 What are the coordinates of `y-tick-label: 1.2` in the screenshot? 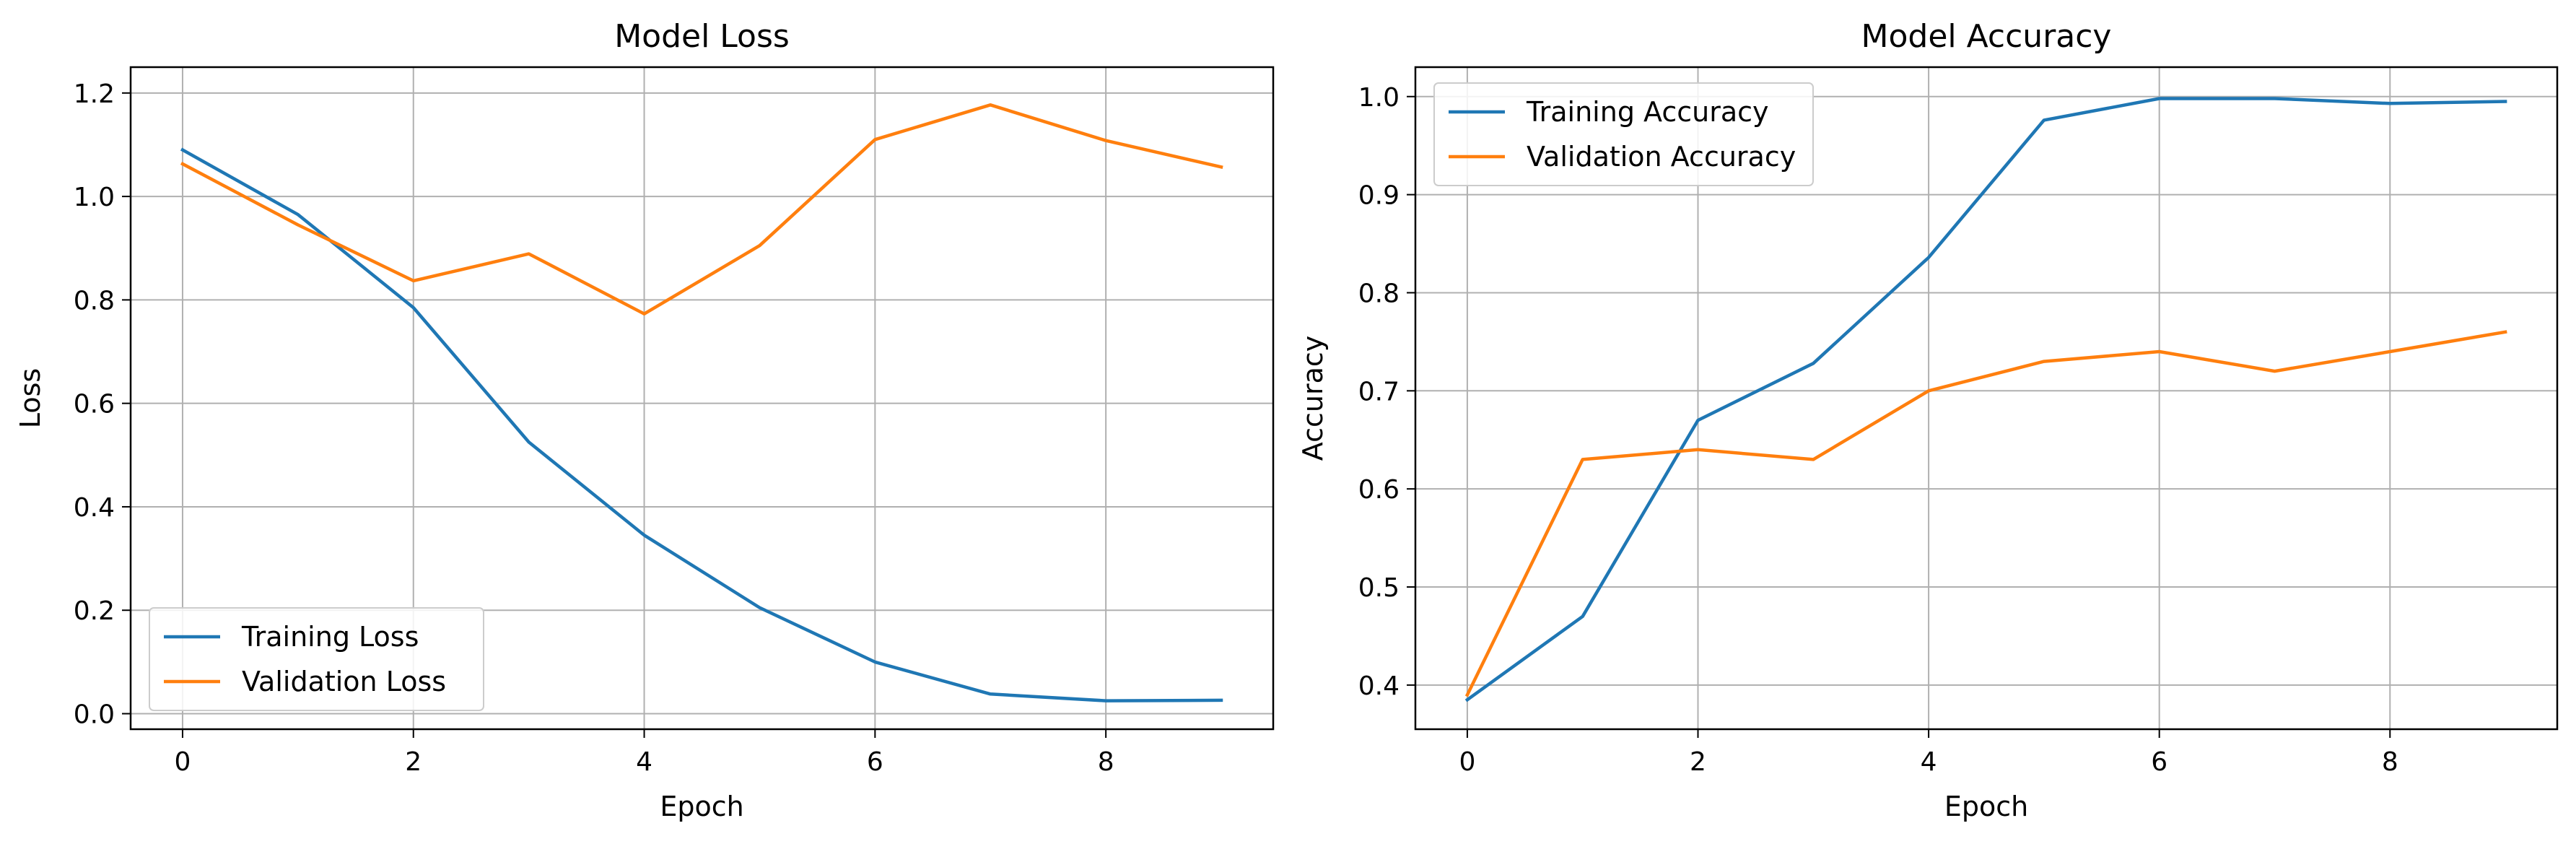 It's located at (94, 94).